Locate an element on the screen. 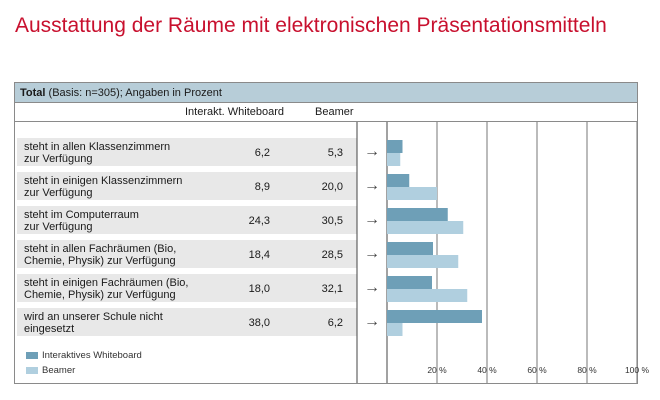 This screenshot has height=400, width=660. x-tick-label: 40 % is located at coordinates (487, 370).